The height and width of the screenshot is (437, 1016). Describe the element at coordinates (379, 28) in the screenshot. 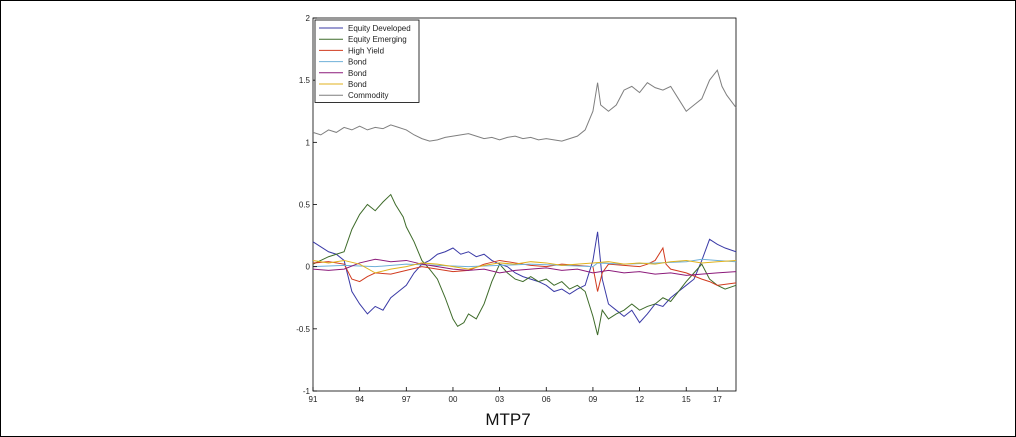

I see `legend-label: Equity Developed` at that location.